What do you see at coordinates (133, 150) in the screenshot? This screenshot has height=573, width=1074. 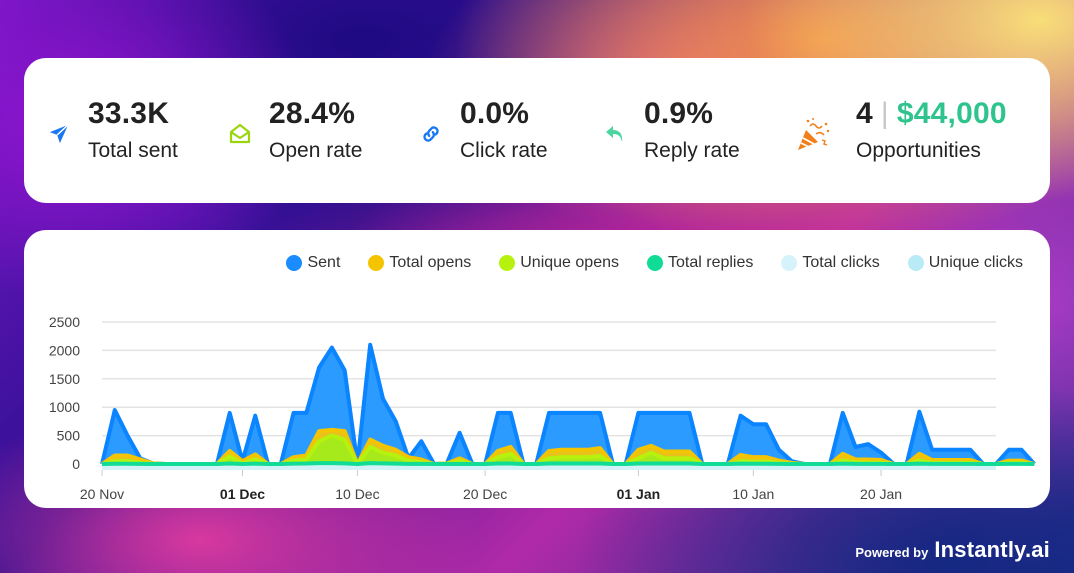 I see `total-sent-label: Total sent` at bounding box center [133, 150].